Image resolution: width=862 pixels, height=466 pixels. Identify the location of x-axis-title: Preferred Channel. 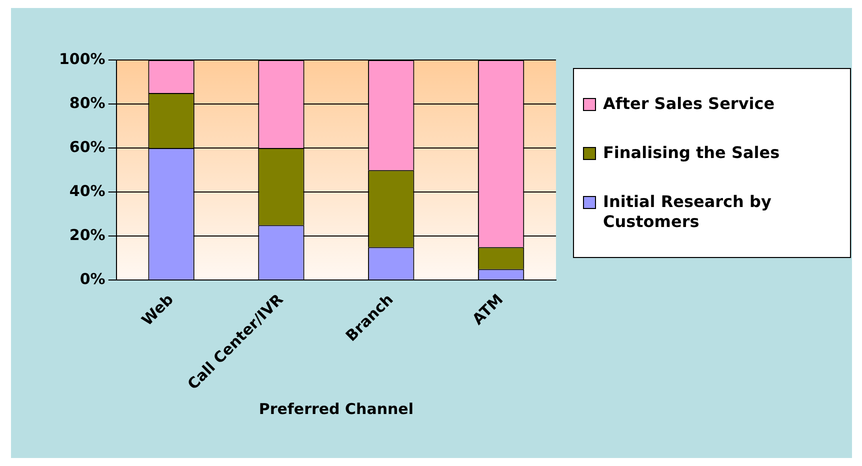
(336, 409).